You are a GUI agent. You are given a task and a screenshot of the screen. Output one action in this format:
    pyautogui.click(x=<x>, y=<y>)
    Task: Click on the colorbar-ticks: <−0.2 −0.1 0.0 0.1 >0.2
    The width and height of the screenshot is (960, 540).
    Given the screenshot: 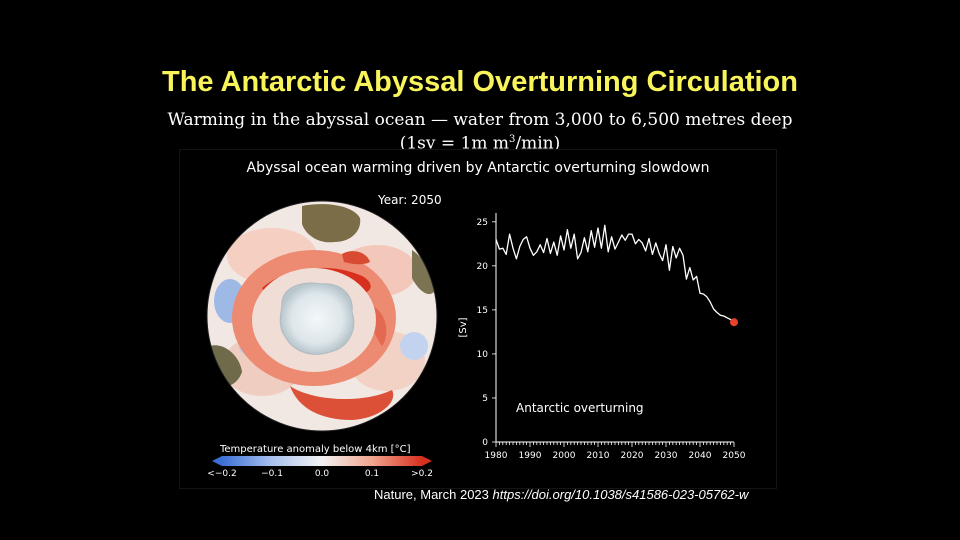 What is the action you would take?
    pyautogui.click(x=322, y=475)
    